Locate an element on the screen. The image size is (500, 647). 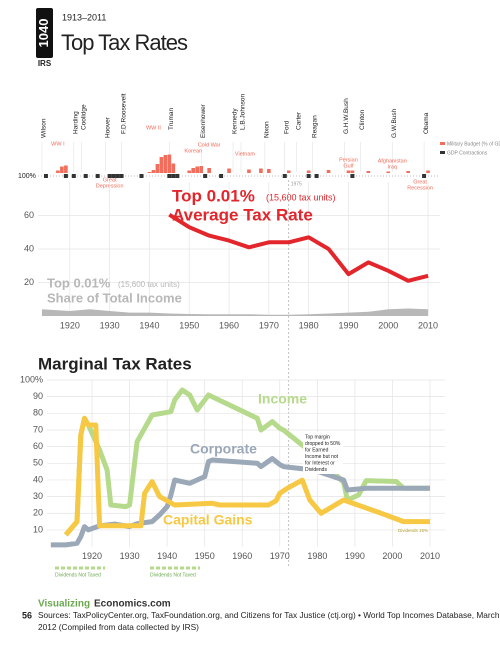
series-prefix: Top 0.01% is located at coordinates (79, 282).